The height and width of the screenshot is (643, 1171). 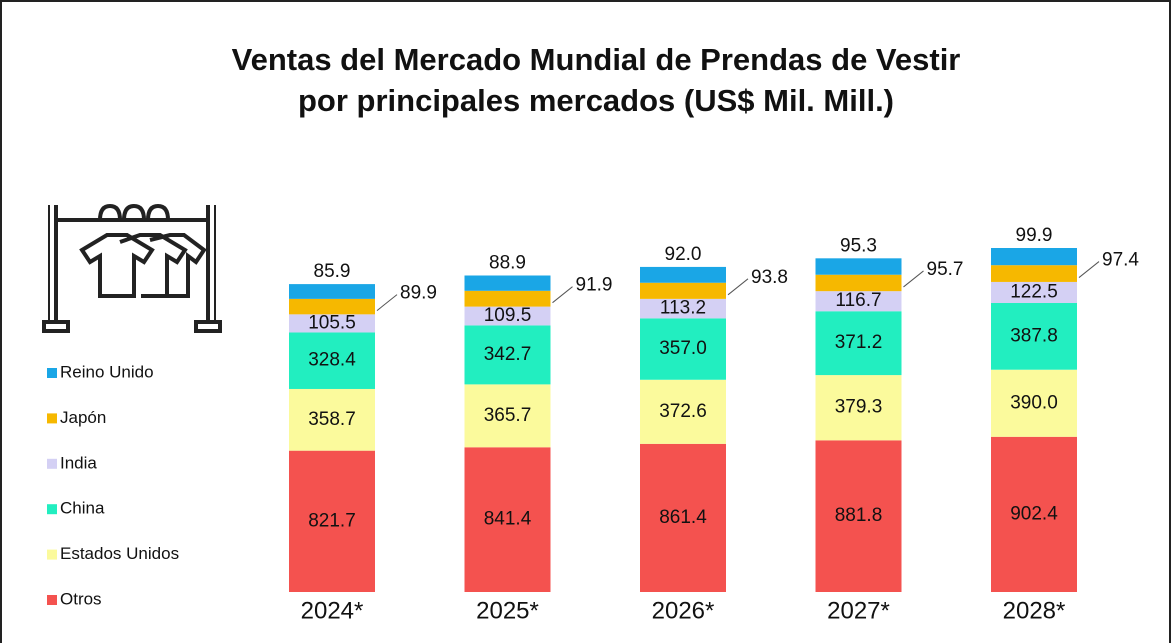 I want to click on value-label: 821.7, so click(x=332, y=520).